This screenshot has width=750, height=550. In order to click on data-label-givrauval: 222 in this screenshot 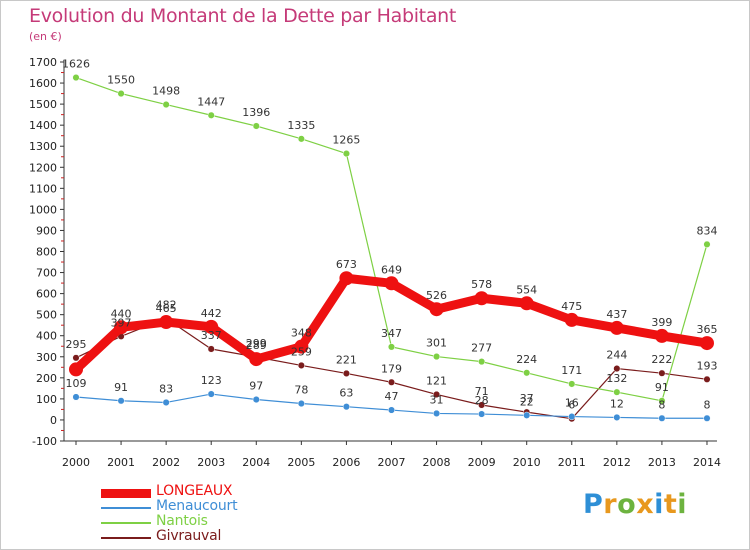, I will do `click(661, 359)`.